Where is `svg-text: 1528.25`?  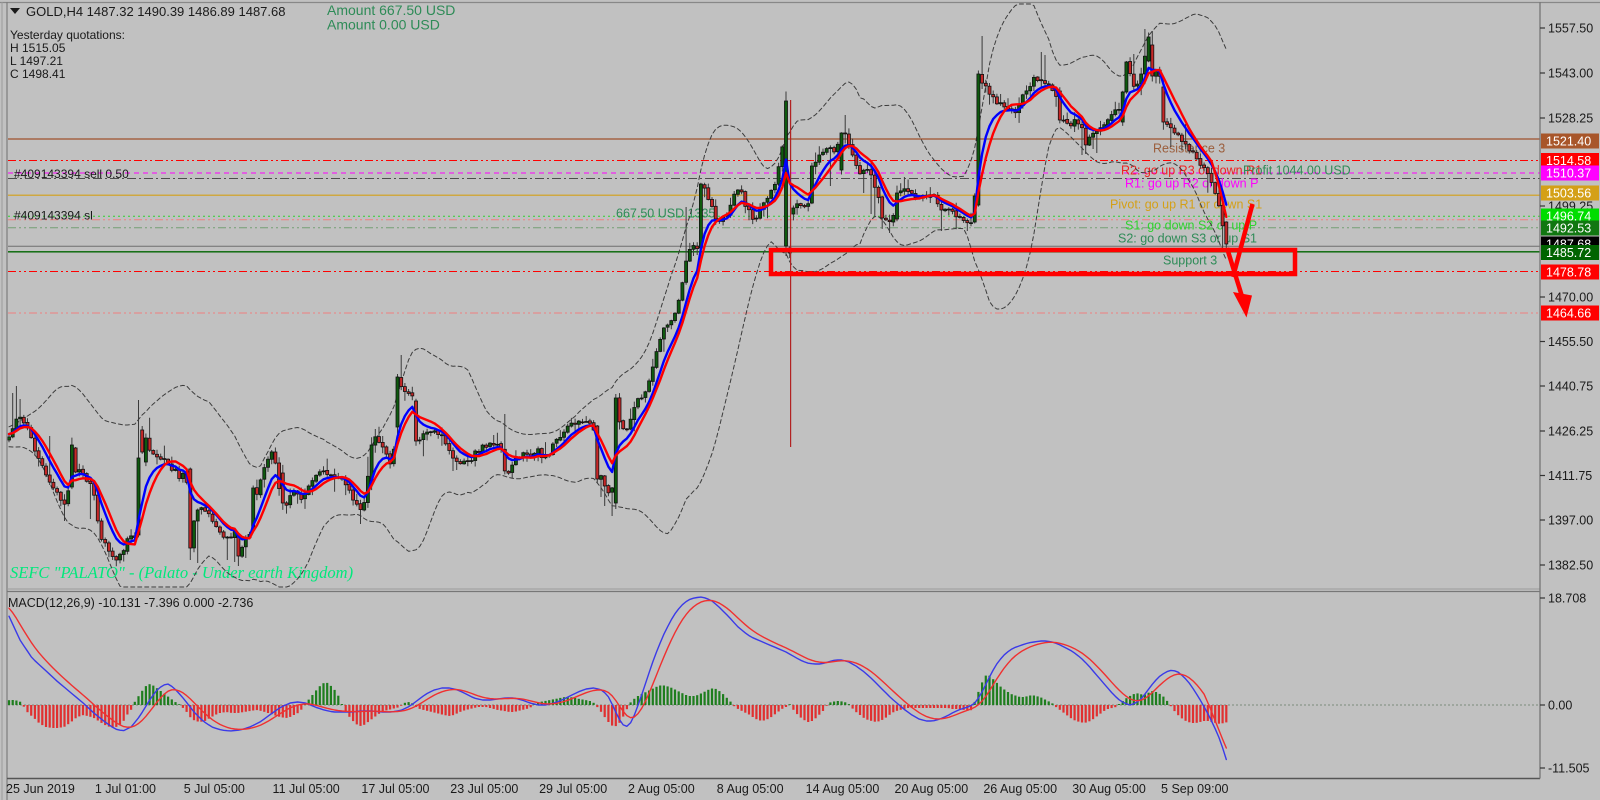 svg-text: 1528.25 is located at coordinates (1570, 119).